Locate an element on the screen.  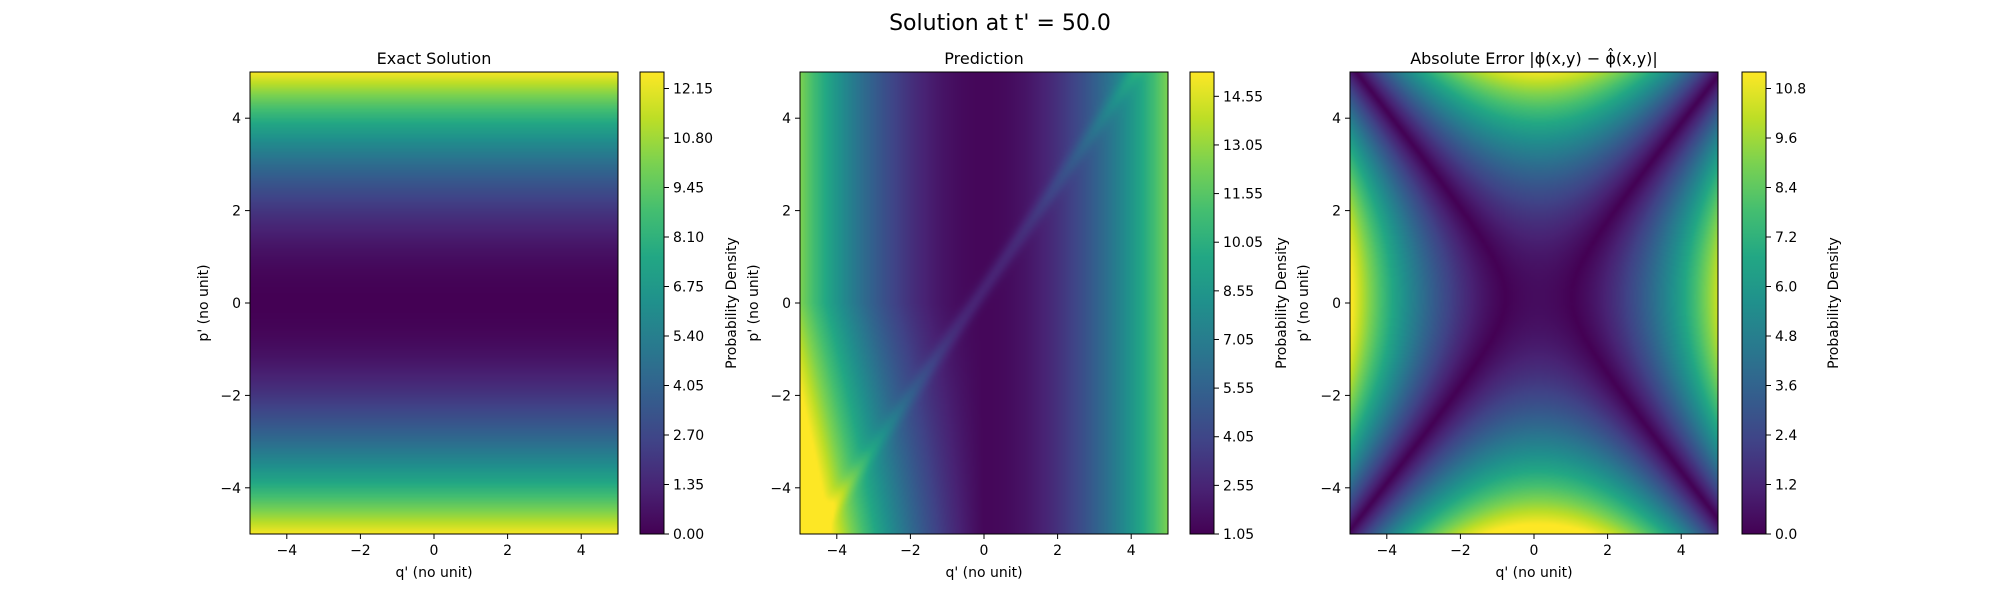
colorbar-tick-label: 2.70 is located at coordinates (688, 436).